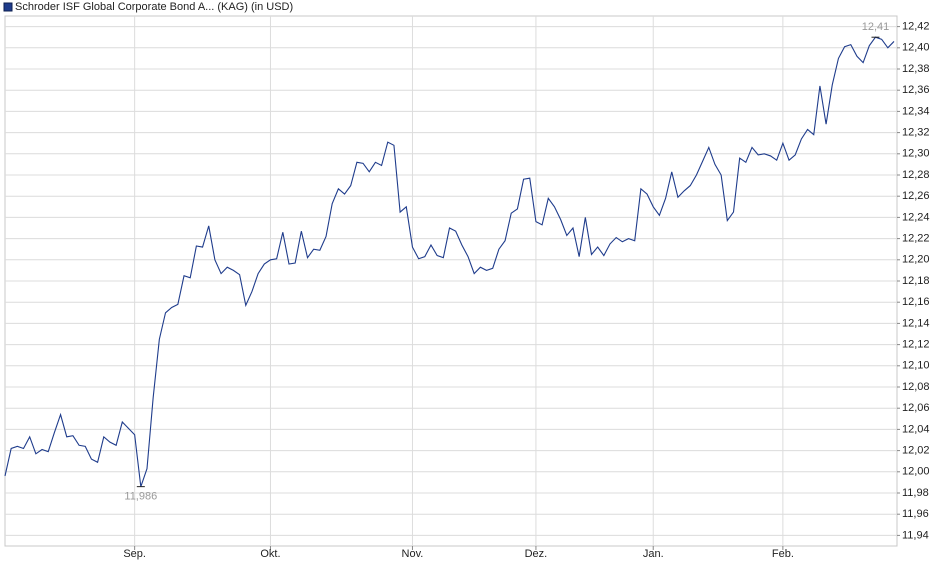  I want to click on extreme-label: 11,986, so click(140, 497).